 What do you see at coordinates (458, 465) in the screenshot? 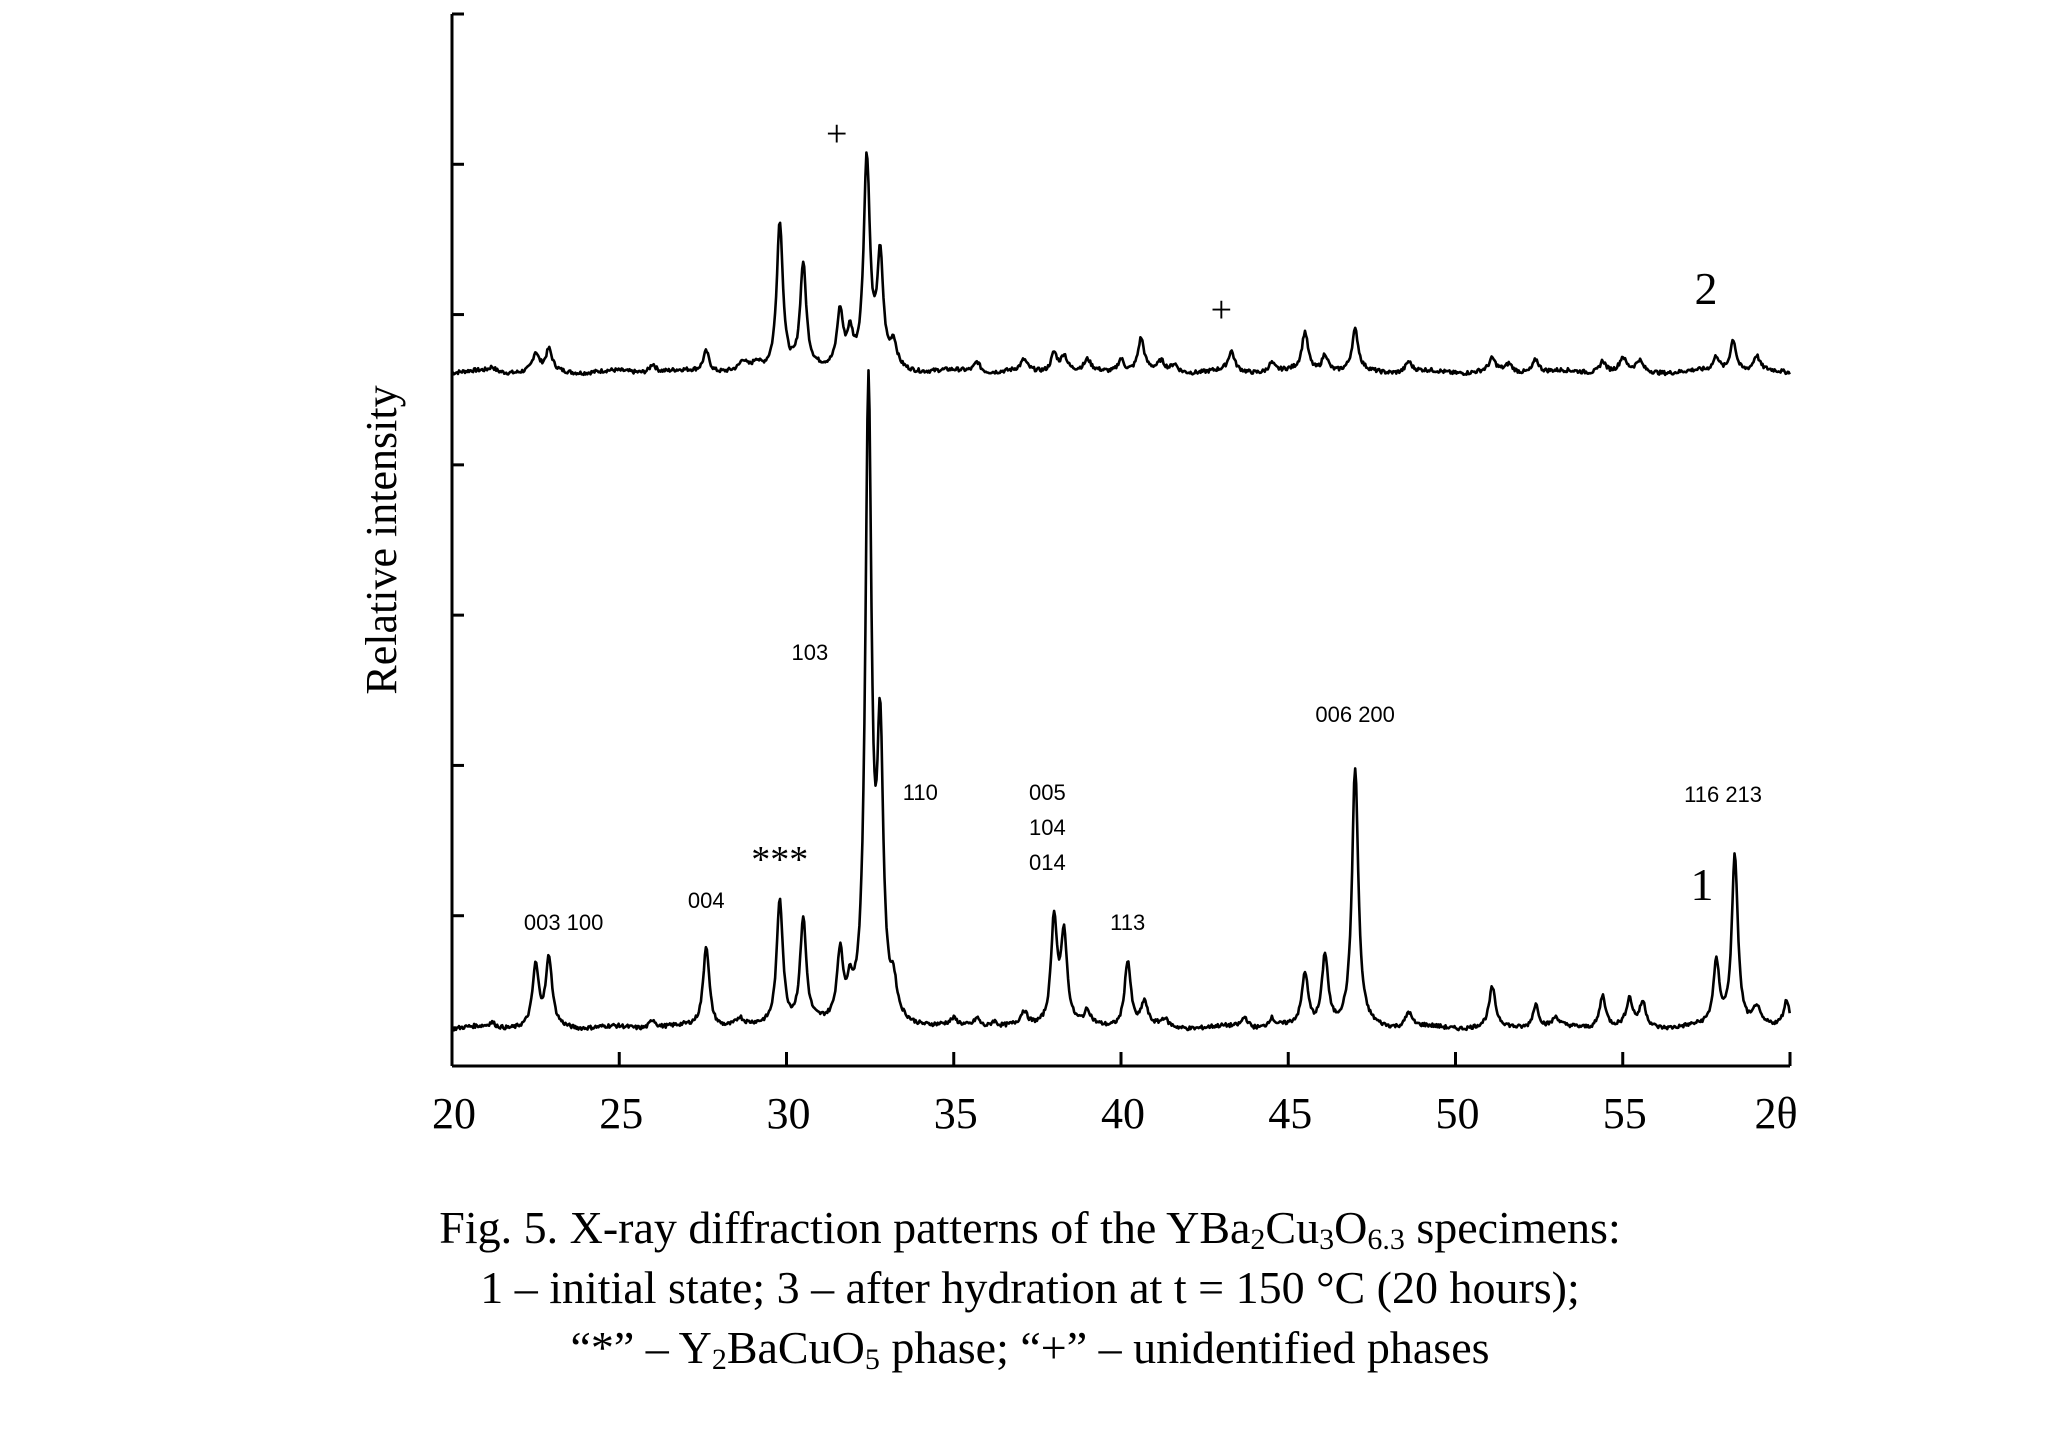
I see `y-ticks` at bounding box center [458, 465].